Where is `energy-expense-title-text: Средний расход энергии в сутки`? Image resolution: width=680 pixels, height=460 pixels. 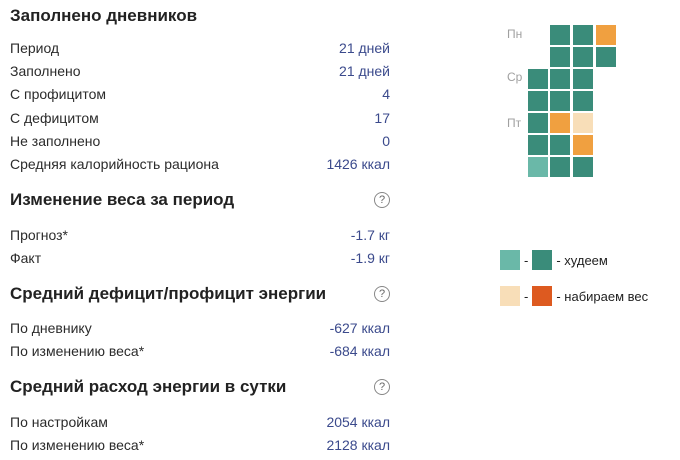 energy-expense-title-text: Средний расход энергии в сутки is located at coordinates (148, 386).